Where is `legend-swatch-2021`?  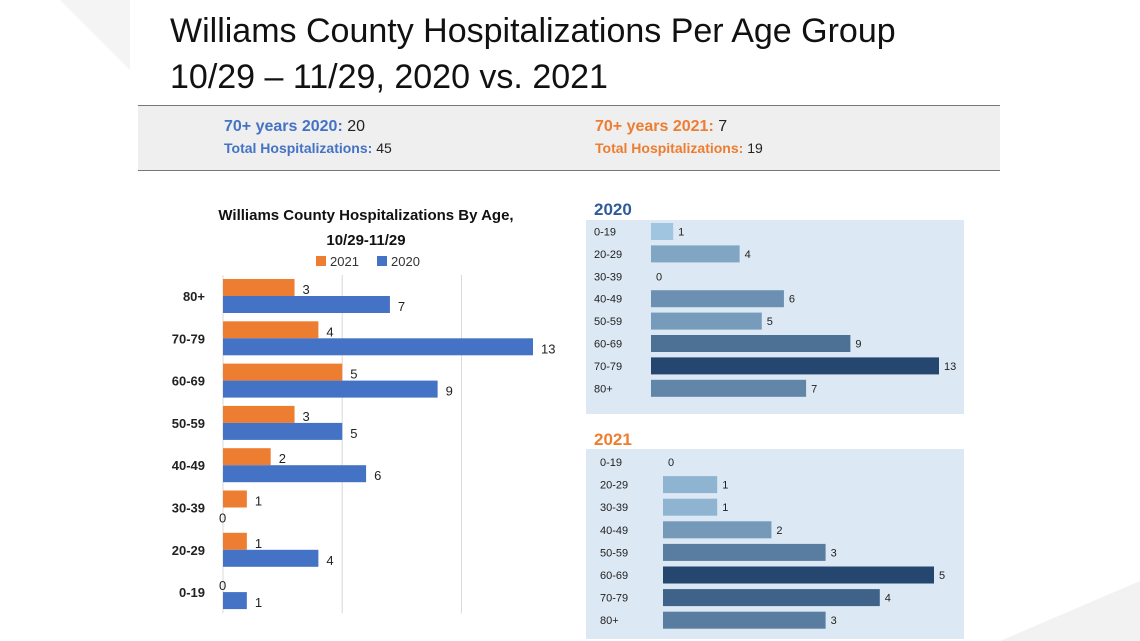 legend-swatch-2021 is located at coordinates (321, 261).